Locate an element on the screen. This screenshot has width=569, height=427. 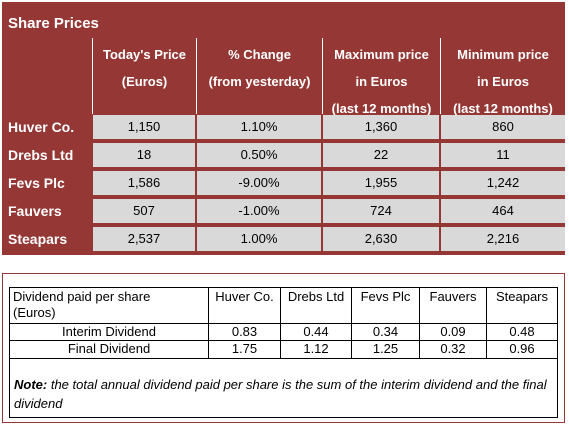
percent-change-cell: 0.50% is located at coordinates (259, 155).